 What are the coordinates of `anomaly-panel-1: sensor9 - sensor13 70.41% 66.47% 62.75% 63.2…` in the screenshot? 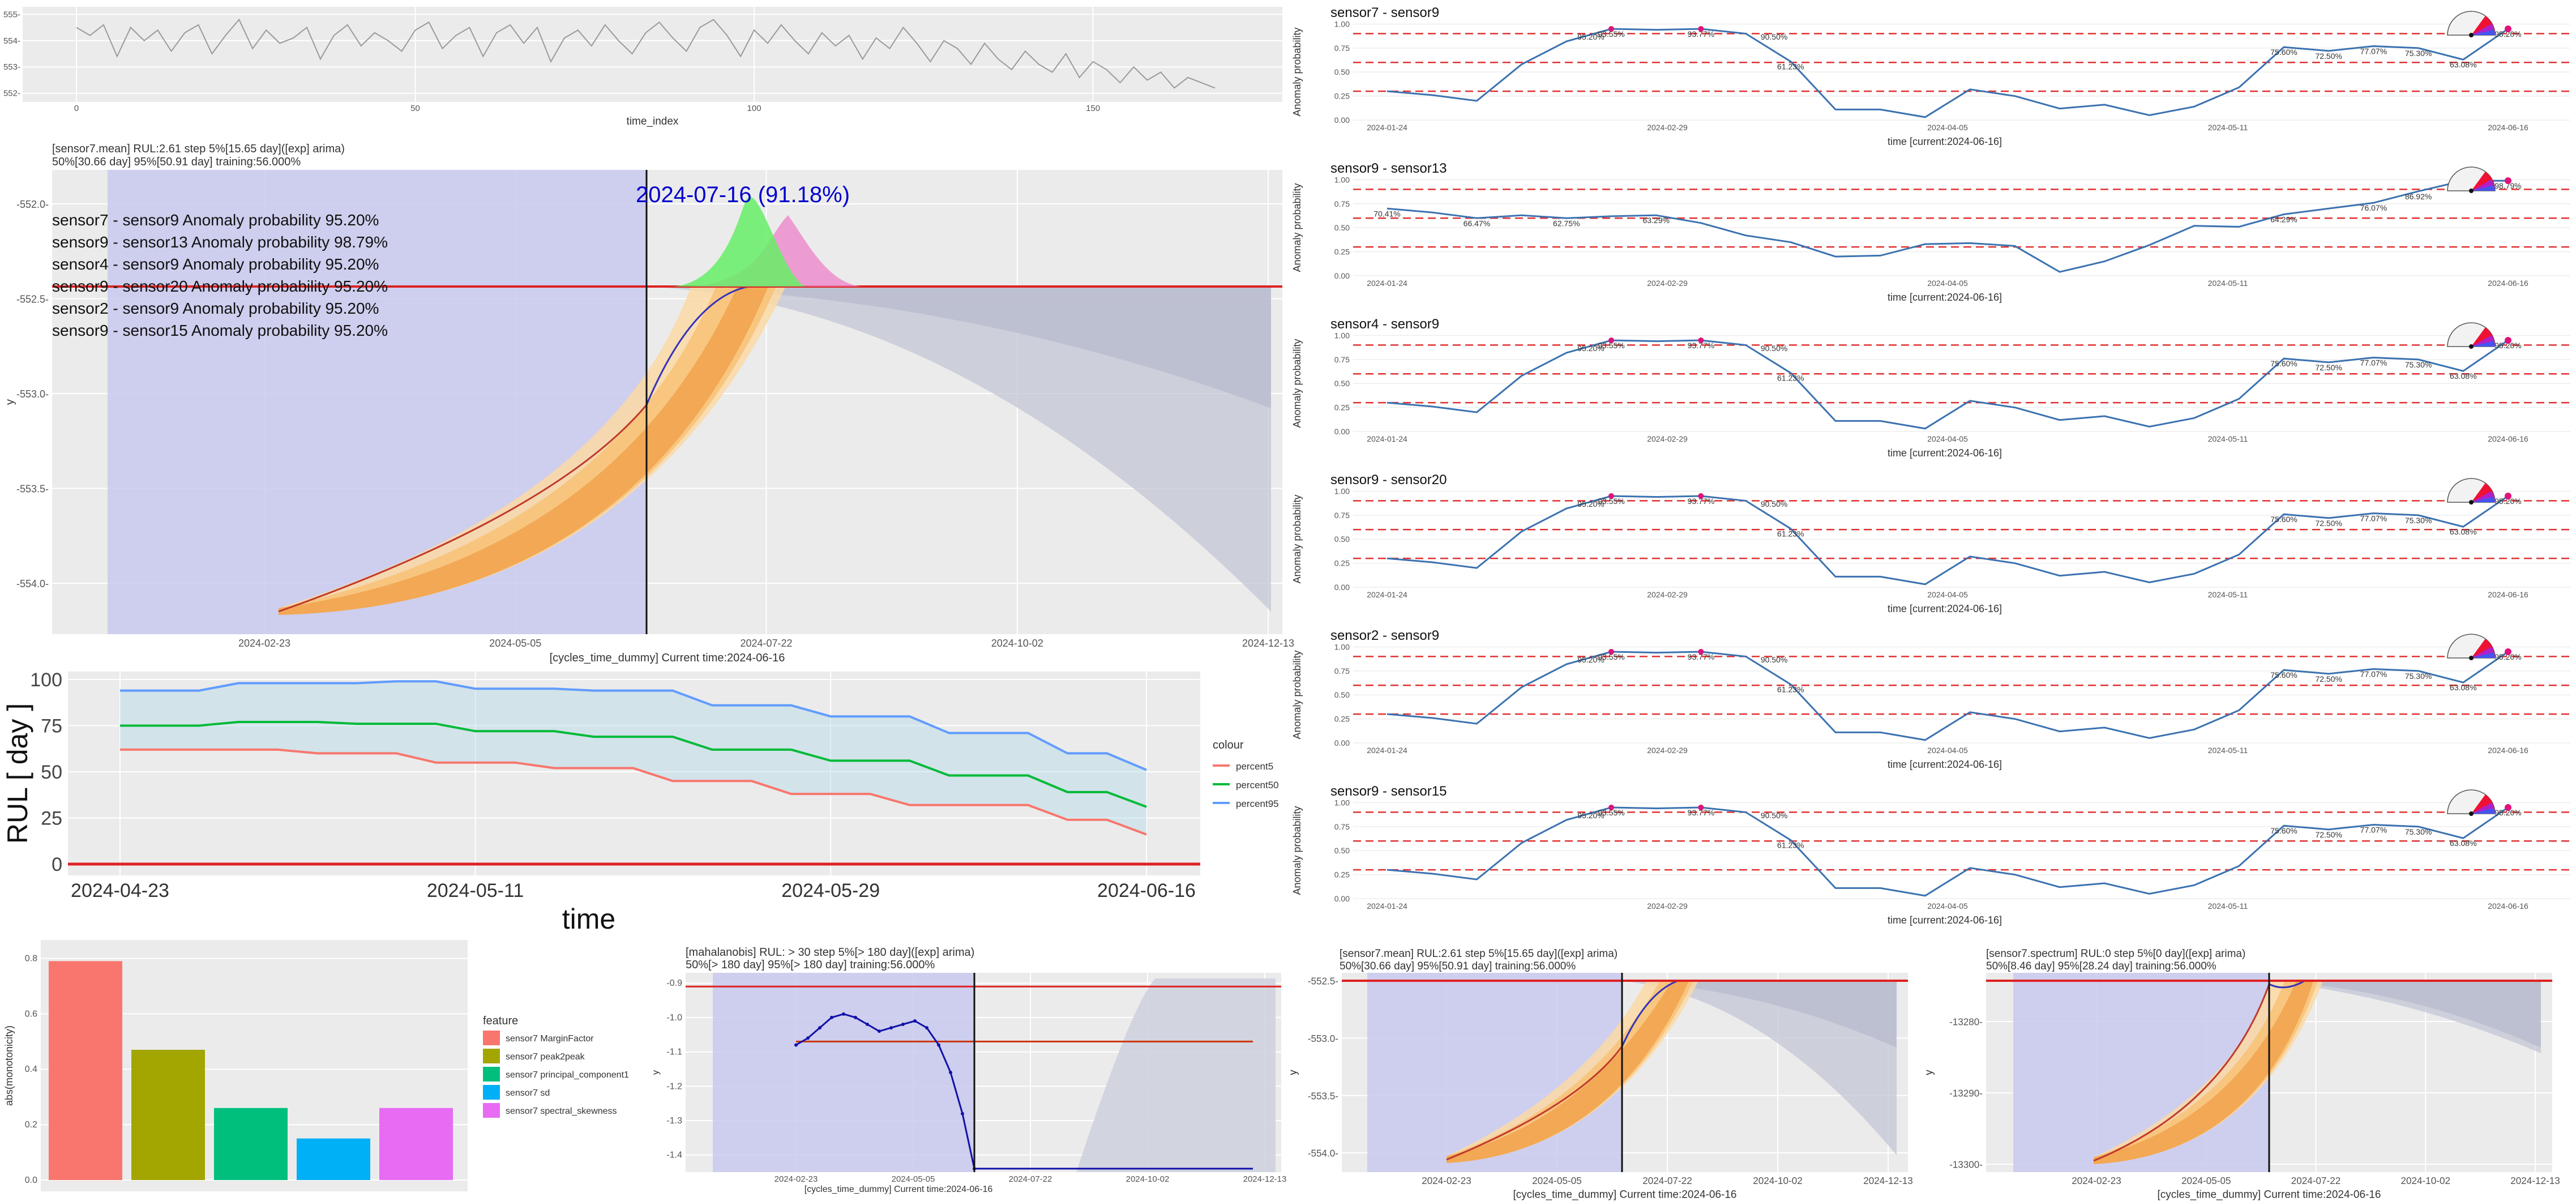 It's located at (1930, 232).